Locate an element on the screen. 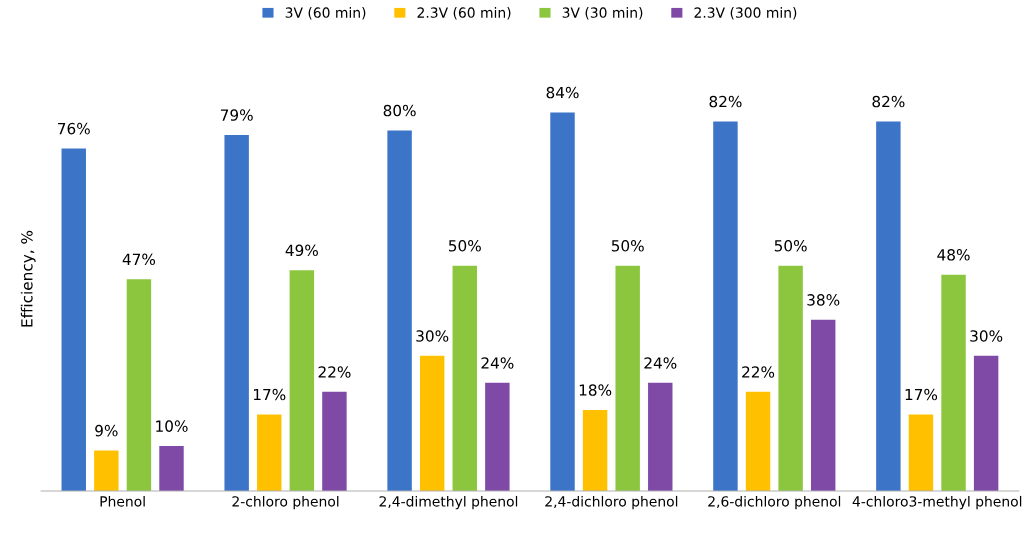 The height and width of the screenshot is (558, 1029). data-label: 47% is located at coordinates (139, 259).